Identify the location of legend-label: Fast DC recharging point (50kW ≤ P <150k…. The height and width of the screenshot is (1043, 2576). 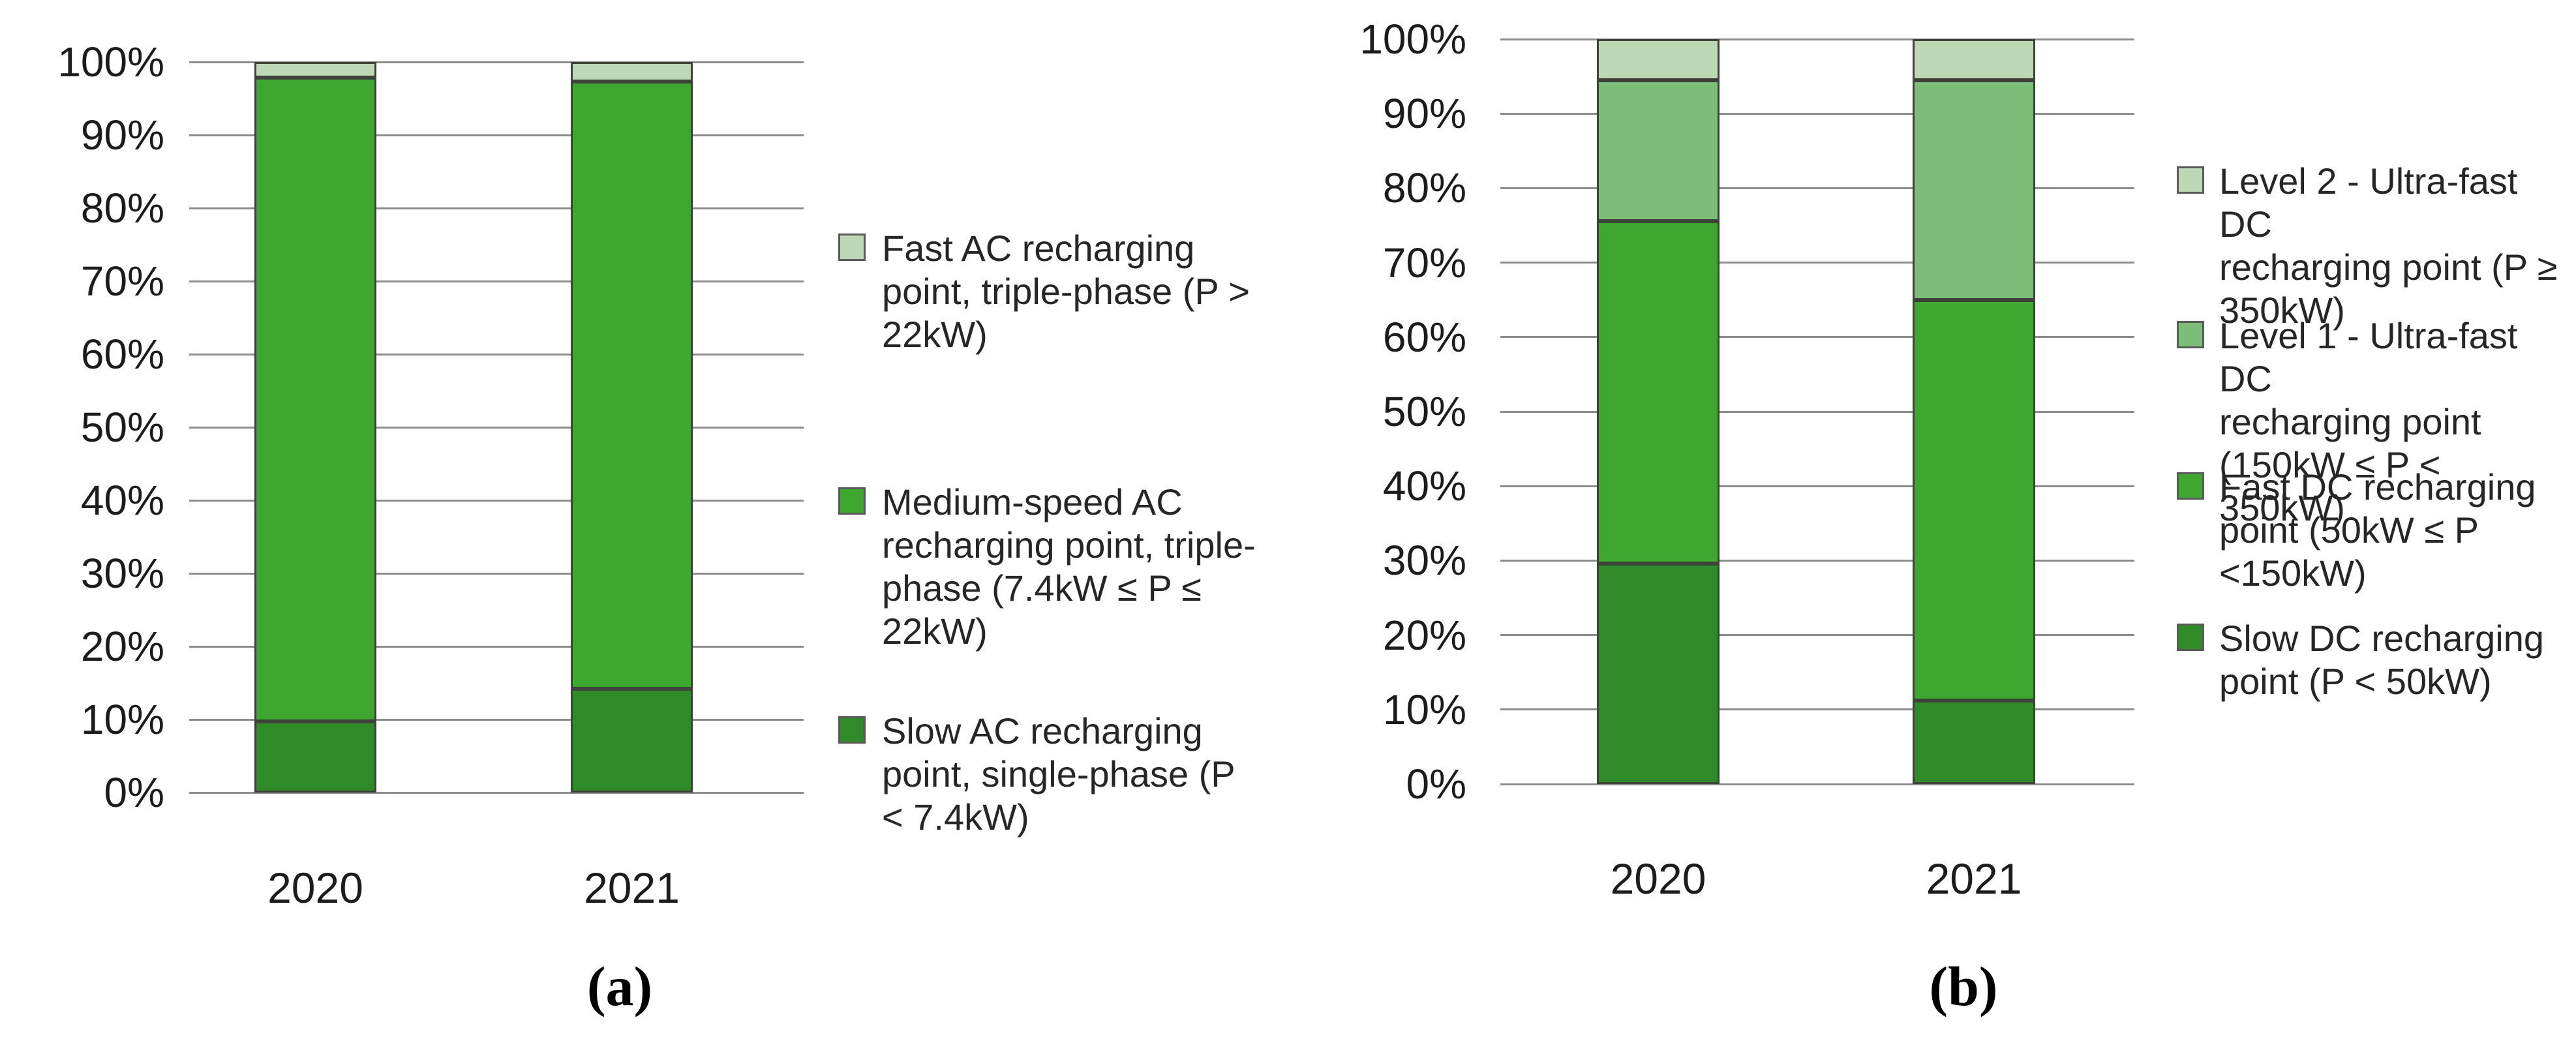
(2377, 530).